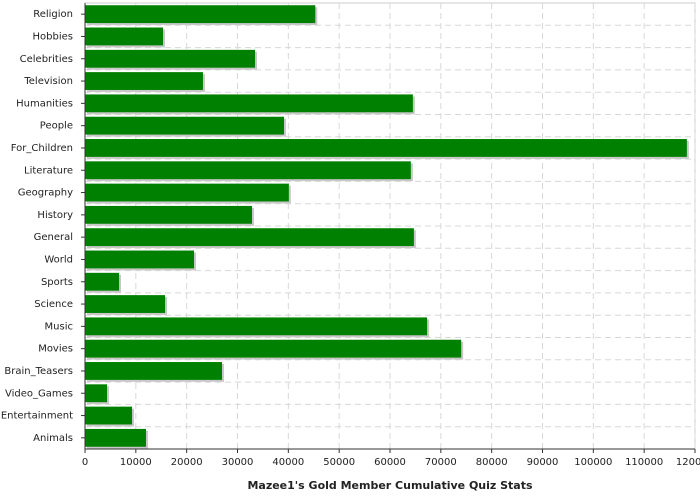  What do you see at coordinates (492, 462) in the screenshot?
I see `x-tick-label: 80000` at bounding box center [492, 462].